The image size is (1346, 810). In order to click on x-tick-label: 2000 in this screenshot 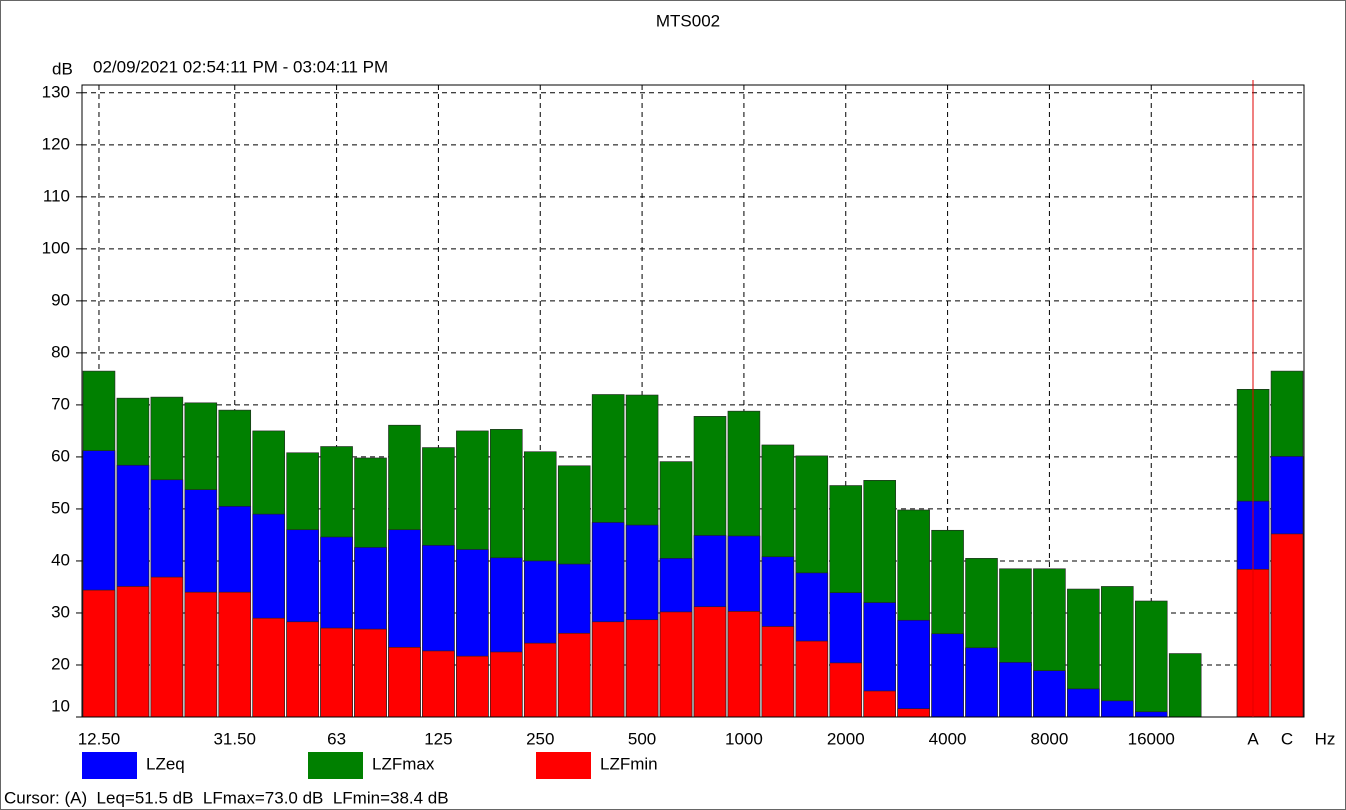, I will do `click(846, 738)`.